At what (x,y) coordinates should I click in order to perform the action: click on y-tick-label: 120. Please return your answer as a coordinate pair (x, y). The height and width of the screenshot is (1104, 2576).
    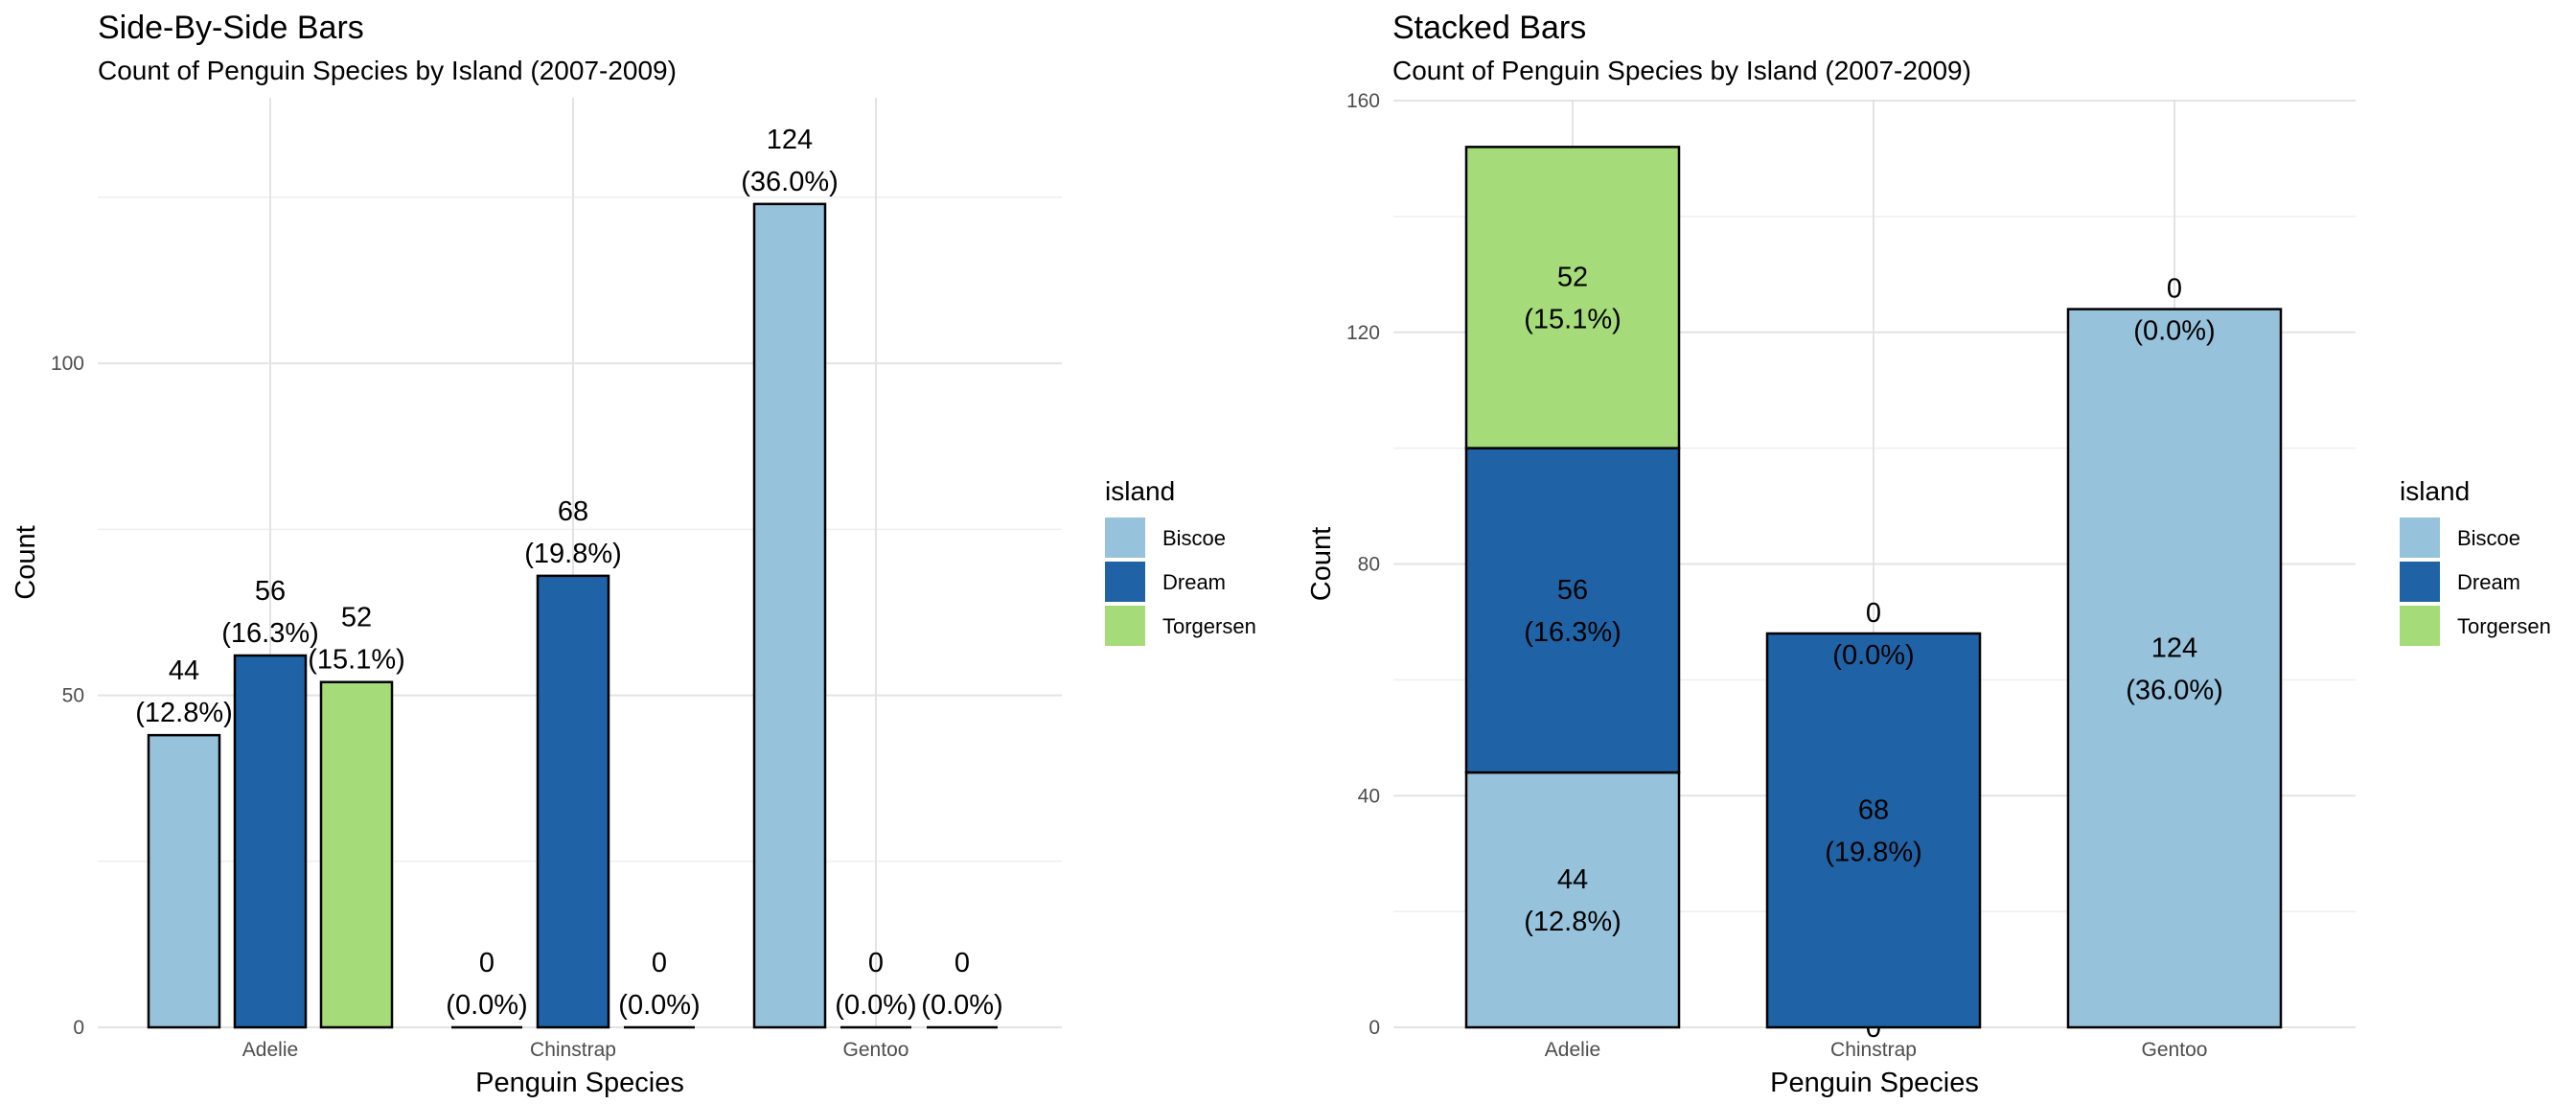
    Looking at the image, I should click on (1363, 333).